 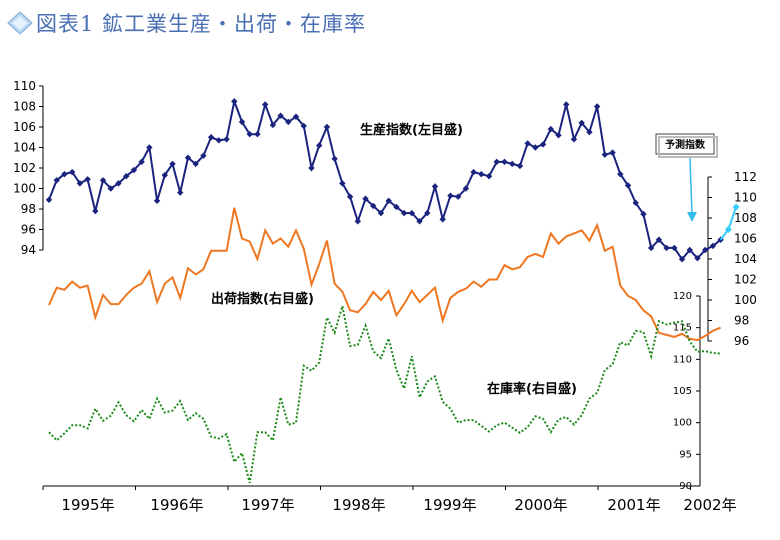 I want to click on x-tick-label: 1999年, so click(x=449, y=505).